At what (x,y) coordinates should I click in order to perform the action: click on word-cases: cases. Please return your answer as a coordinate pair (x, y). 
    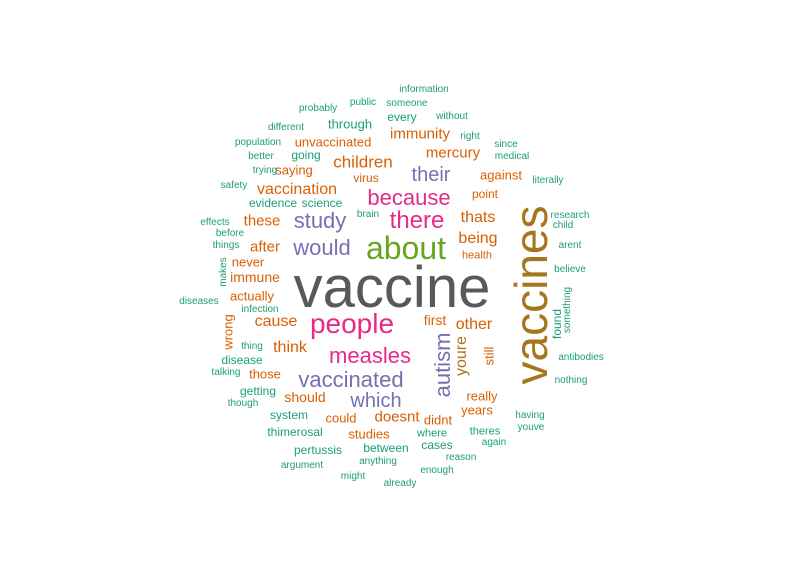
    Looking at the image, I should click on (437, 445).